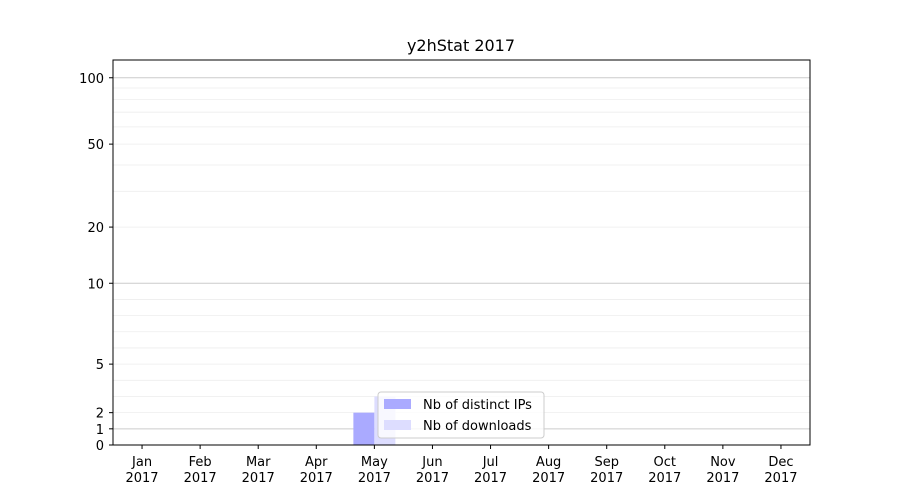  What do you see at coordinates (100, 414) in the screenshot?
I see `y-tick-label: 2` at bounding box center [100, 414].